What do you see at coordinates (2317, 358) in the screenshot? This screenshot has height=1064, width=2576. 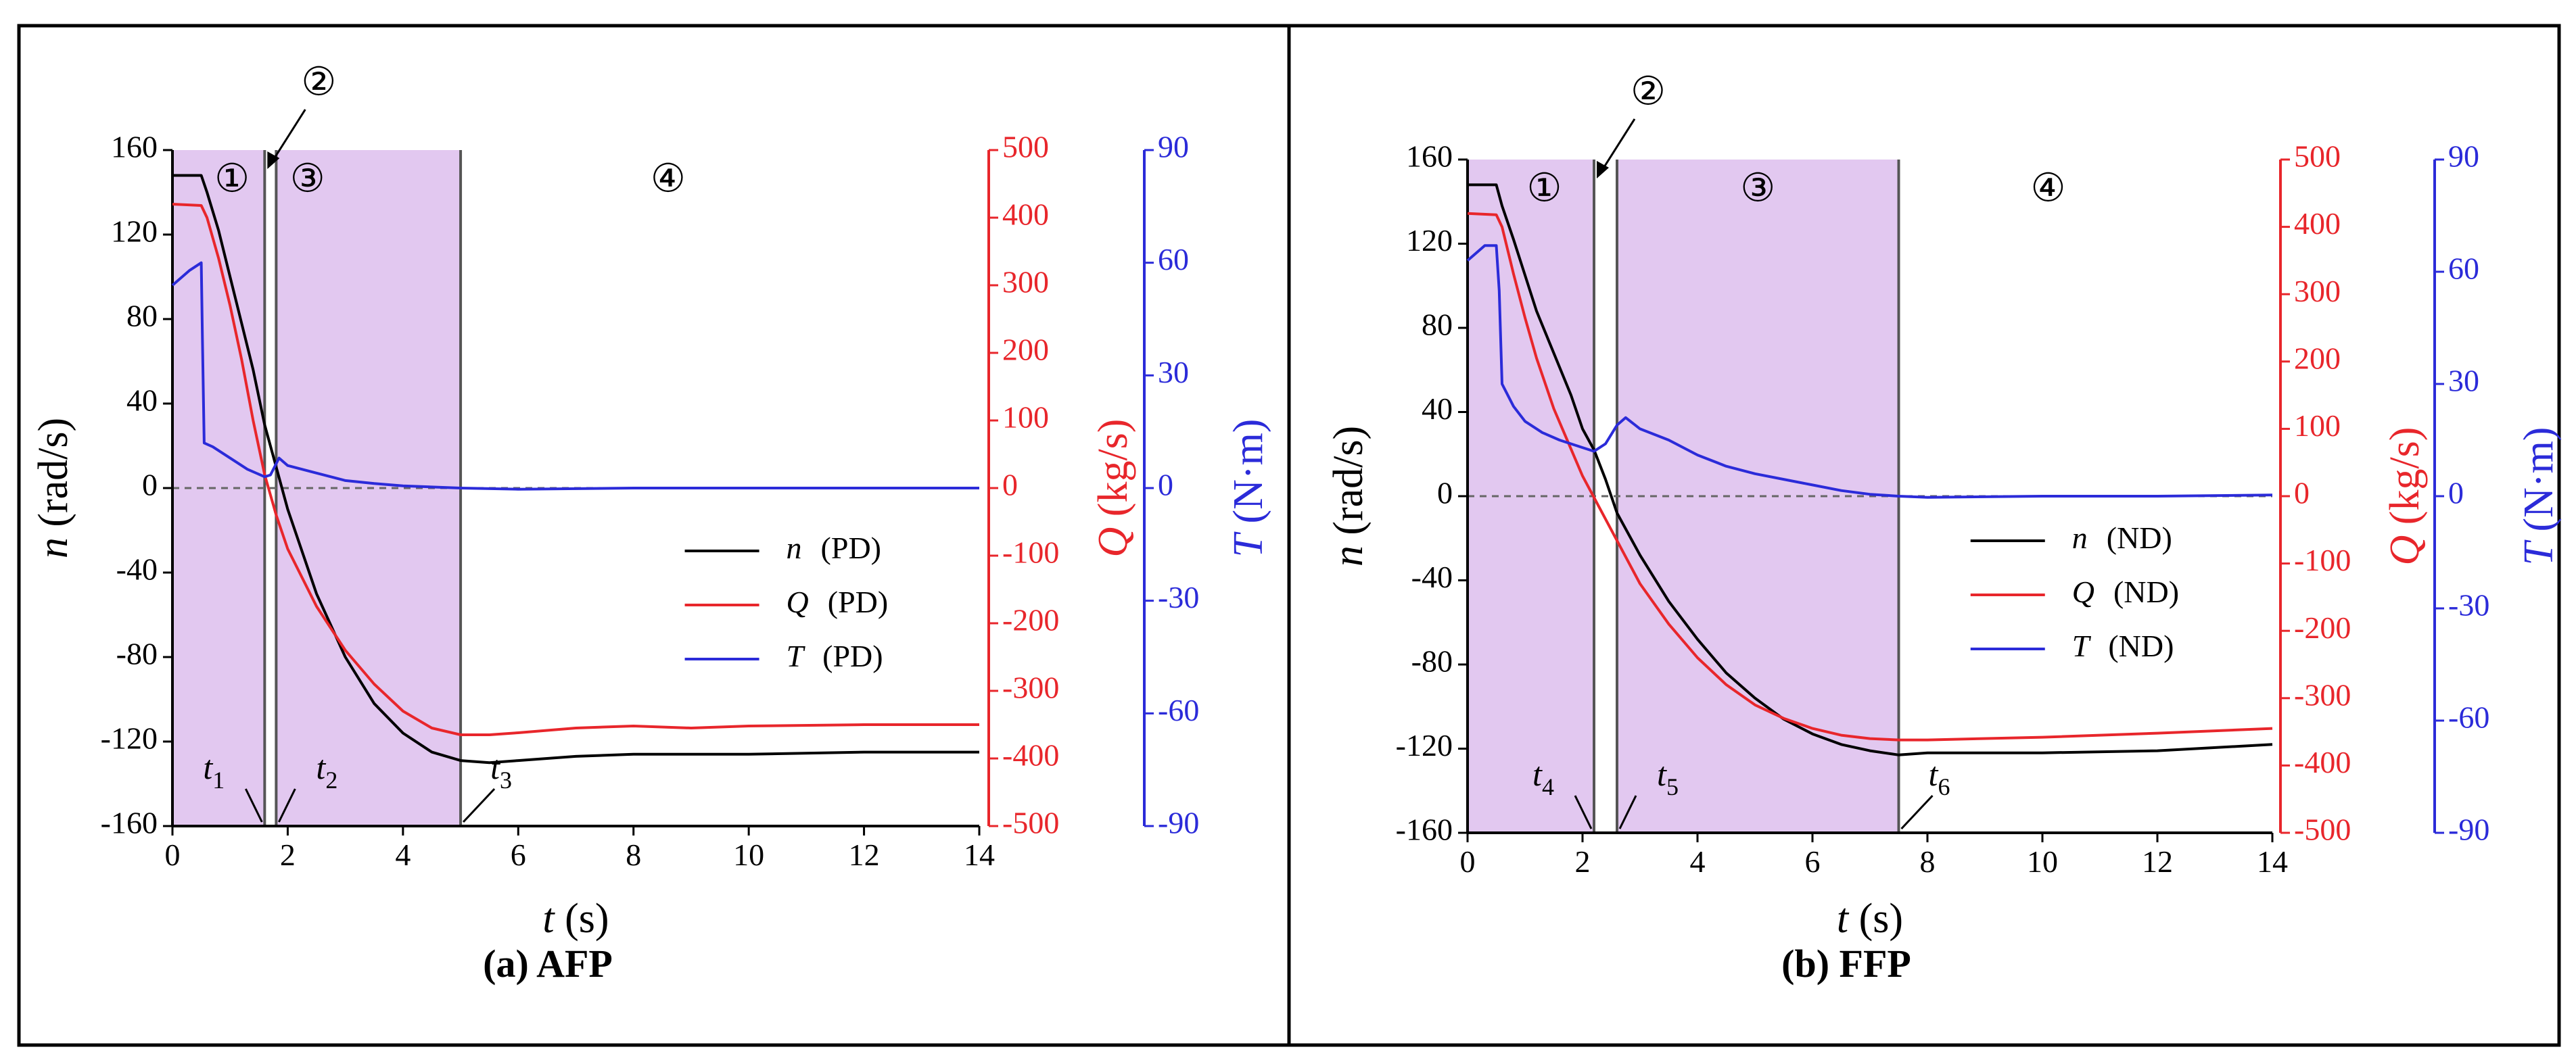 I see `panel-b-q-tick-label: 200` at bounding box center [2317, 358].